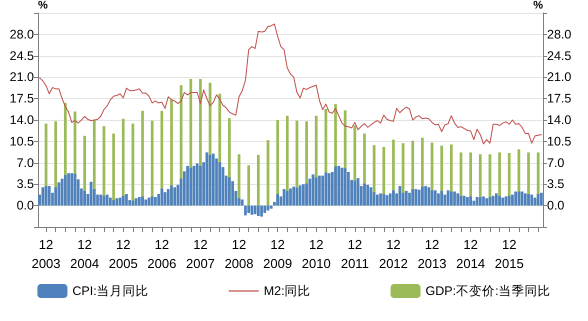  I want to click on x-tick-label: 12 2010, so click(316, 254).